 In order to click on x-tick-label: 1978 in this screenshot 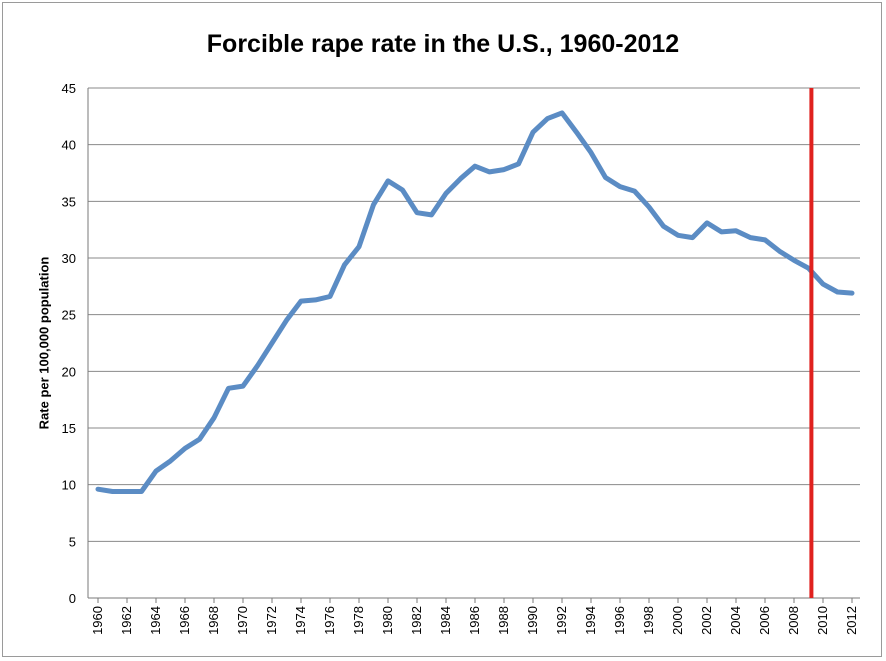, I will do `click(358, 620)`.